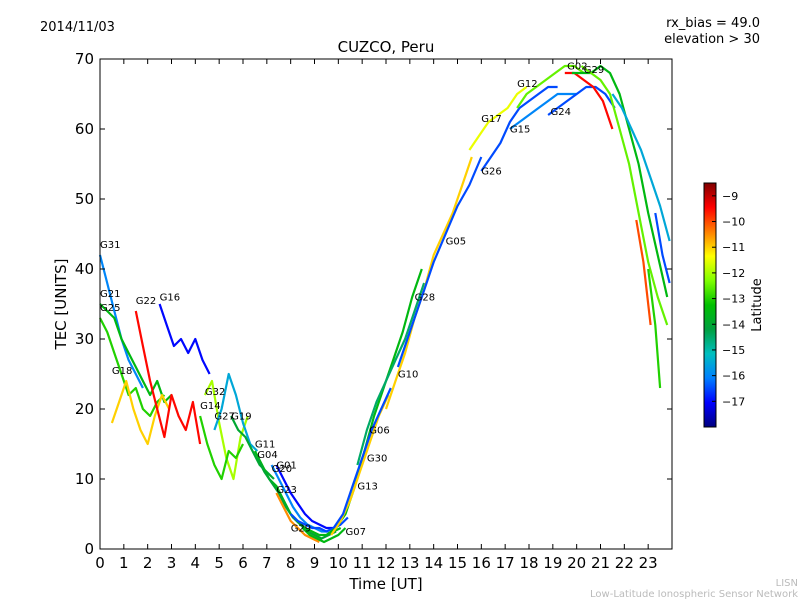 Image resolution: width=800 pixels, height=600 pixels. What do you see at coordinates (219, 563) in the screenshot?
I see `x-tick-label-5: 5` at bounding box center [219, 563].